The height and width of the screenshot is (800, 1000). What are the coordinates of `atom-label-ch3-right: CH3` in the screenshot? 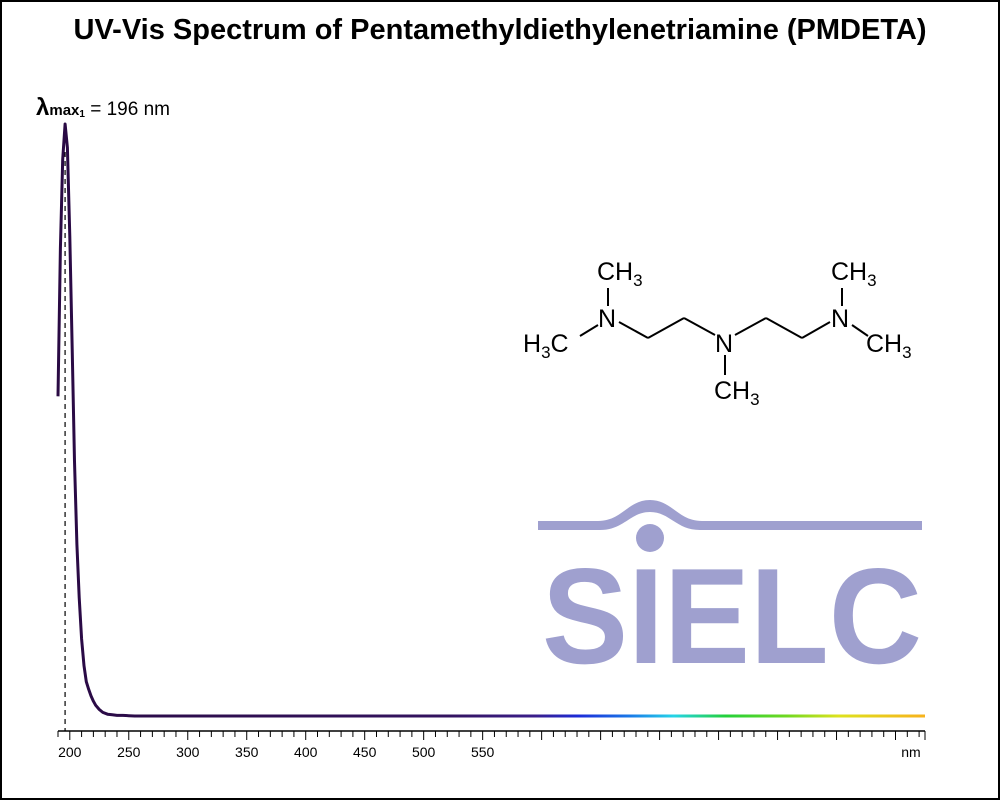 It's located at (889, 346).